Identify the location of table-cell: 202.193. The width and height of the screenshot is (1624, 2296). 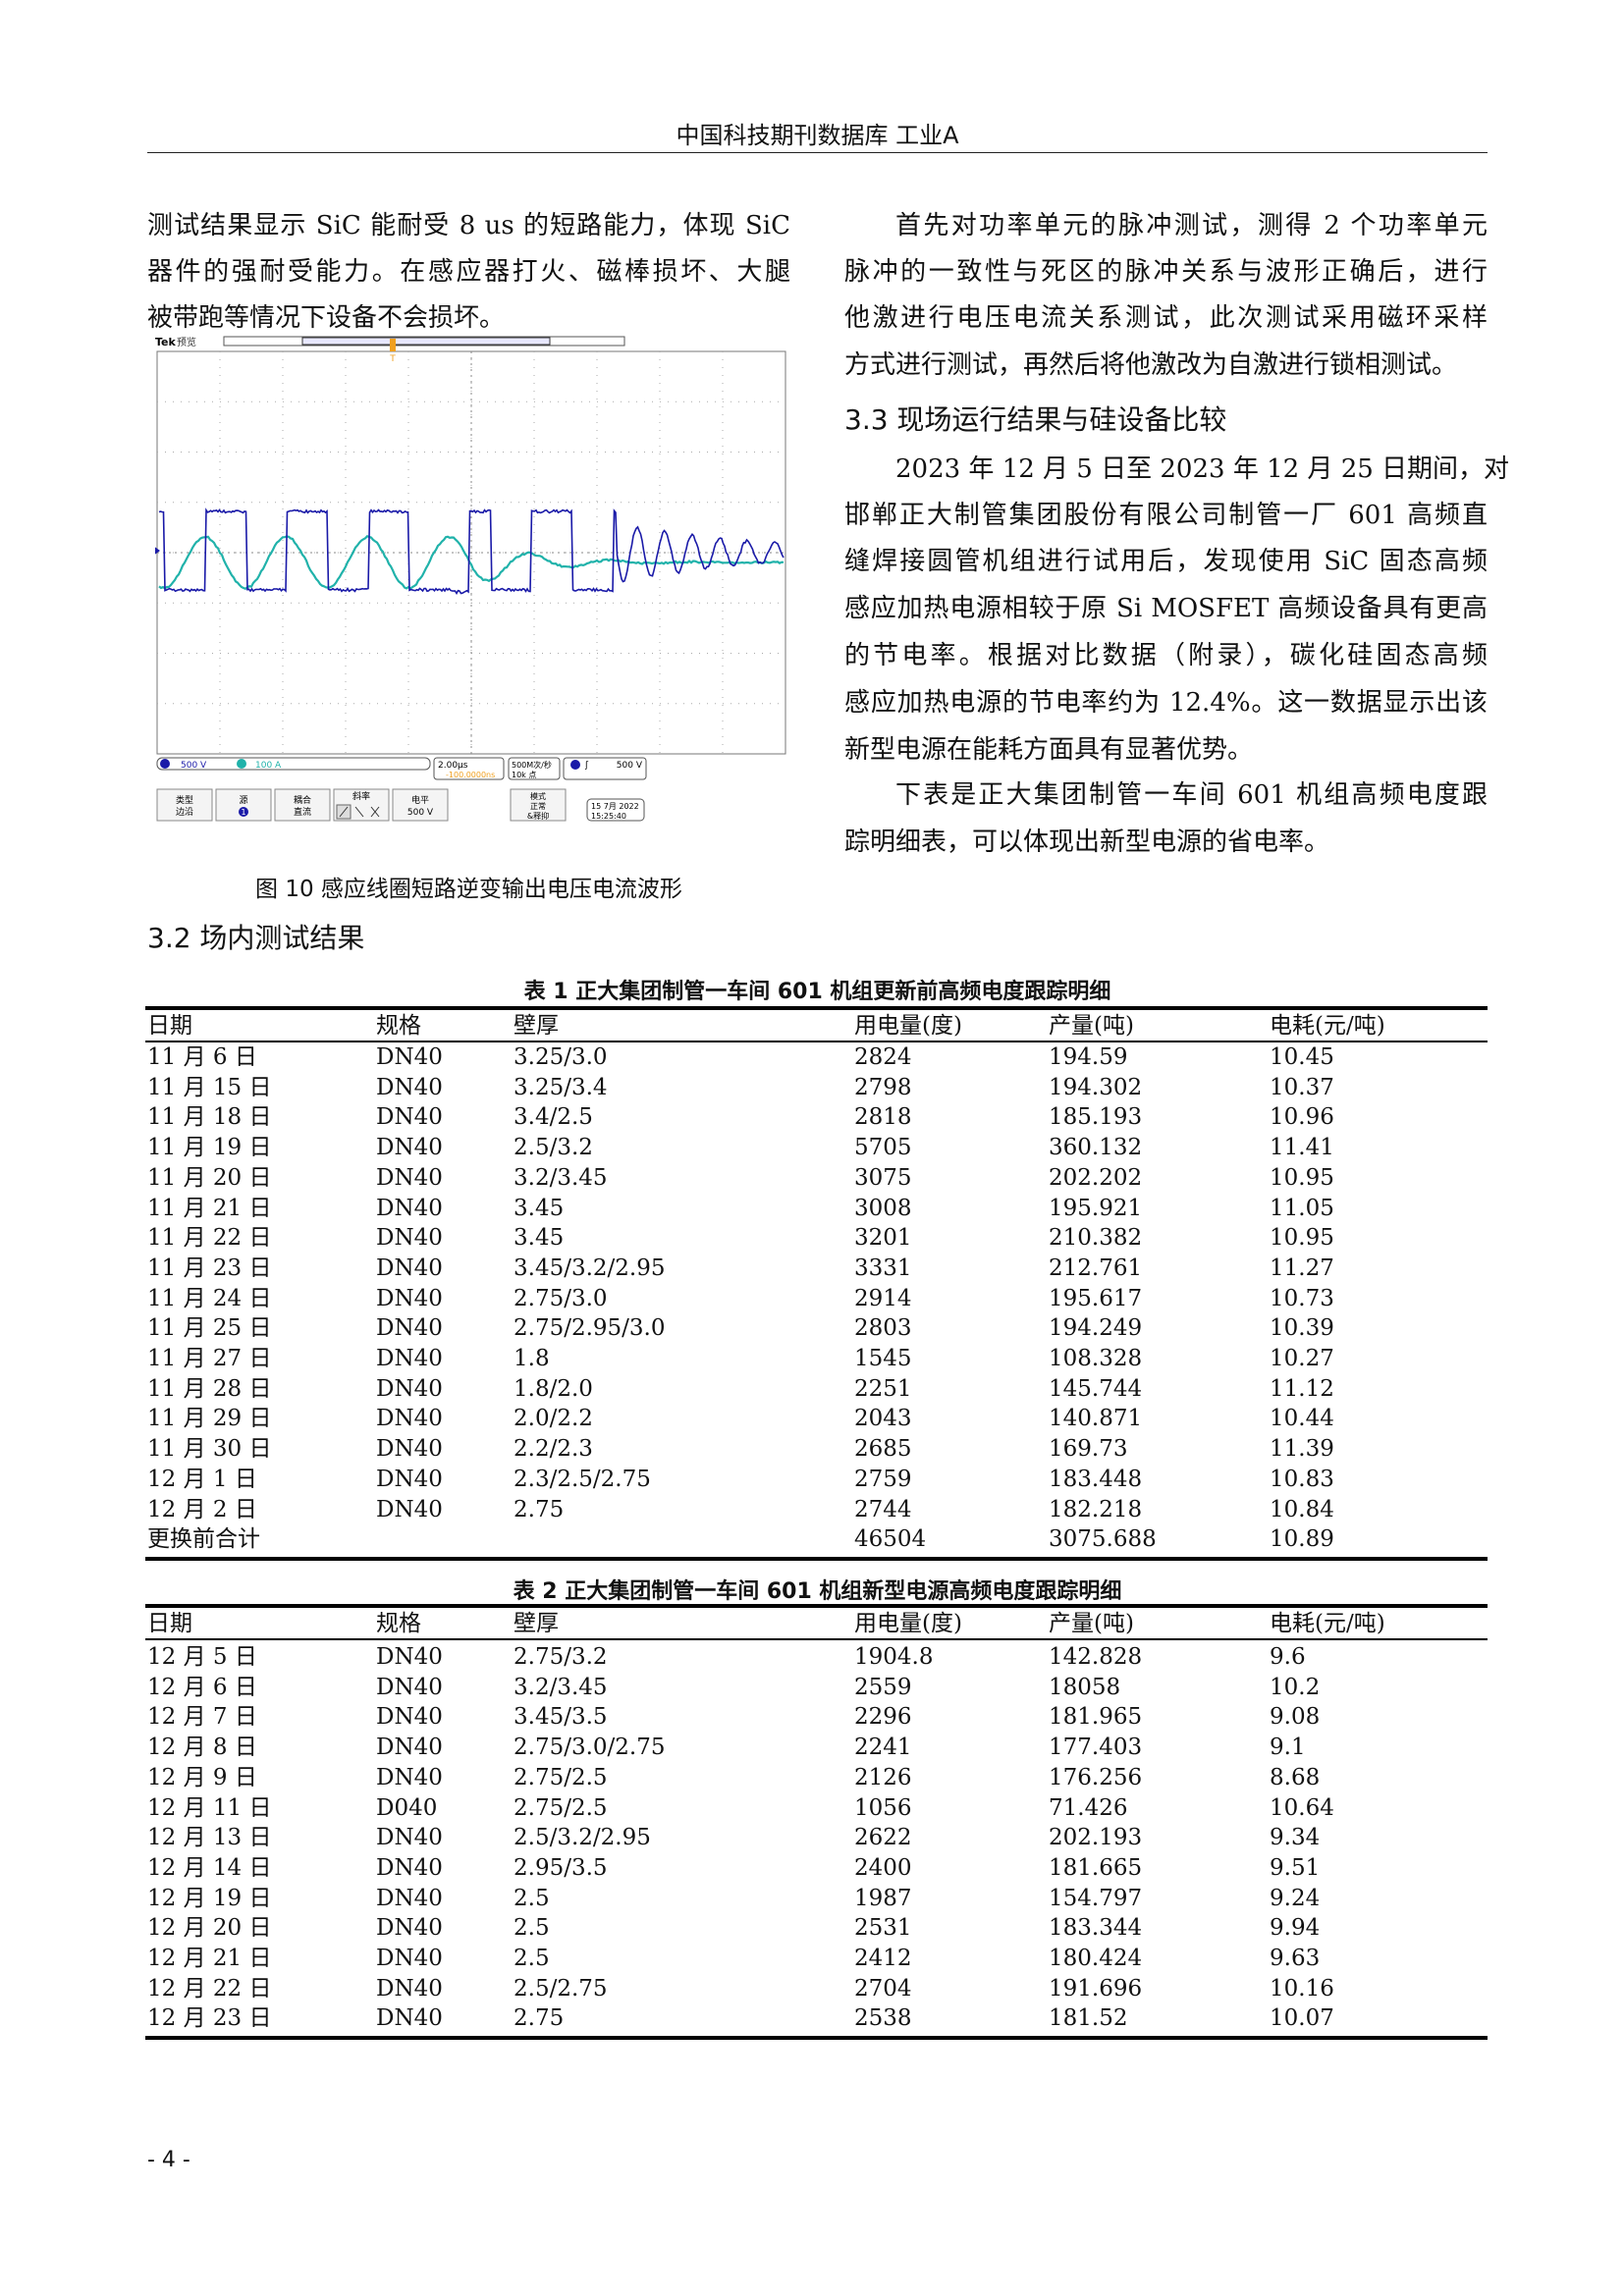
(1095, 1838).